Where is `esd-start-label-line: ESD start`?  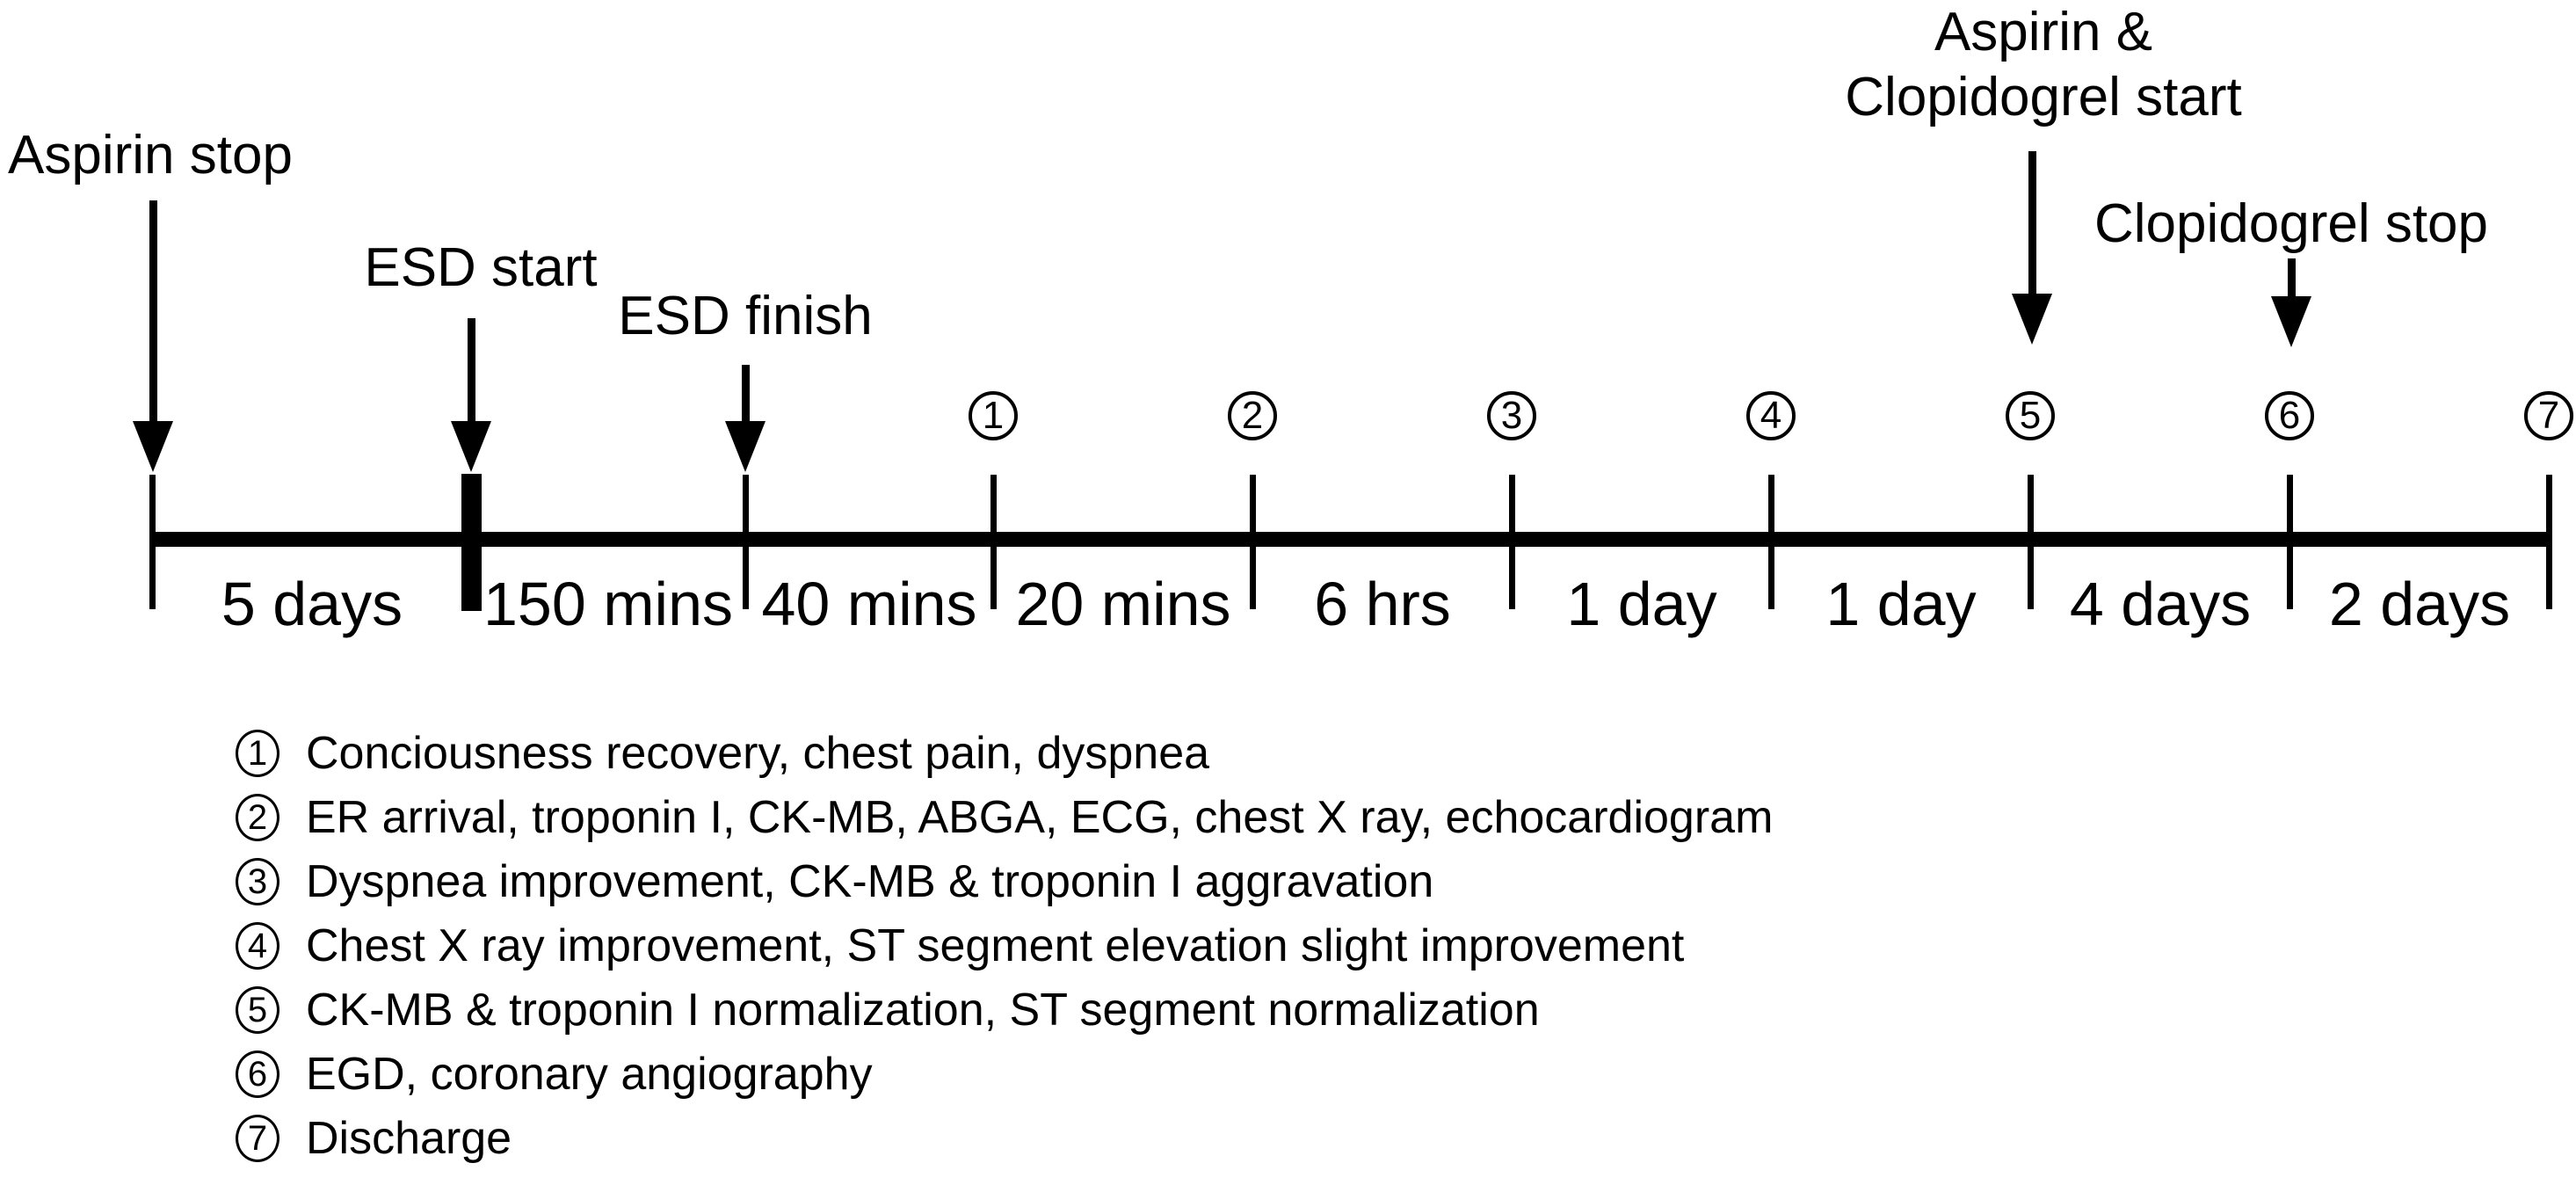 esd-start-label-line: ESD start is located at coordinates (481, 267).